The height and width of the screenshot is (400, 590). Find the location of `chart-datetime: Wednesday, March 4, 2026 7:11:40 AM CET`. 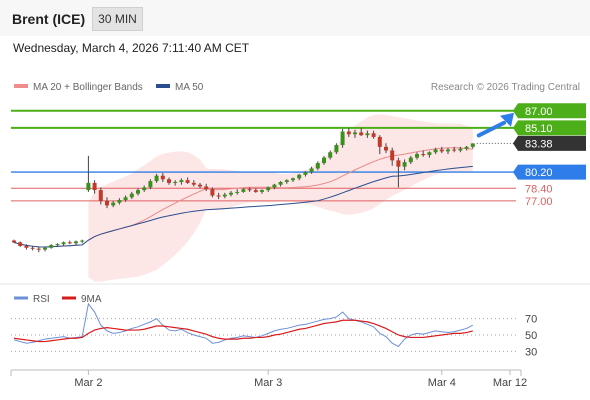

chart-datetime: Wednesday, March 4, 2026 7:11:40 AM CET is located at coordinates (131, 48).